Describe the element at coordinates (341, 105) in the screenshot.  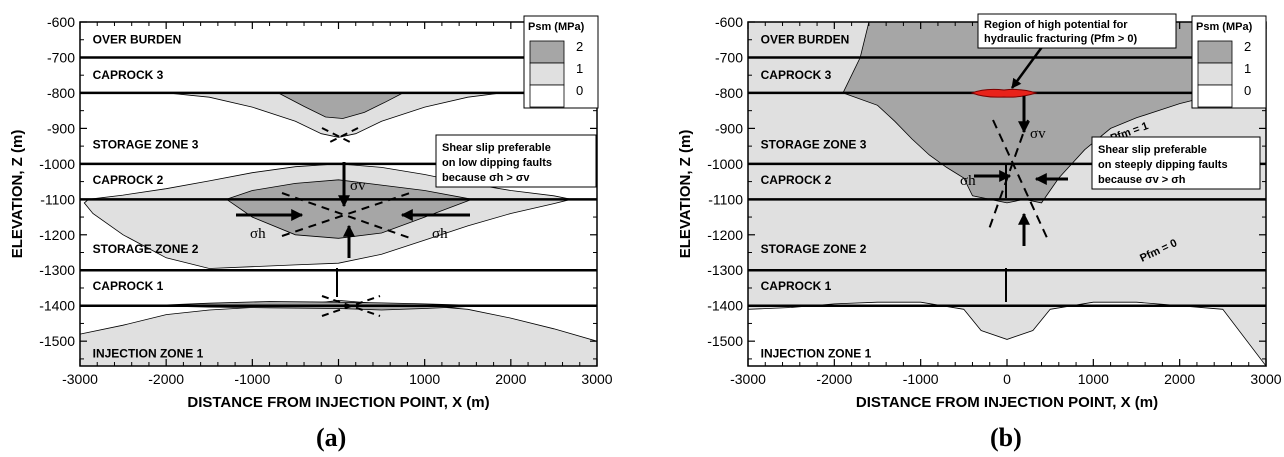
I see `contour-region` at that location.